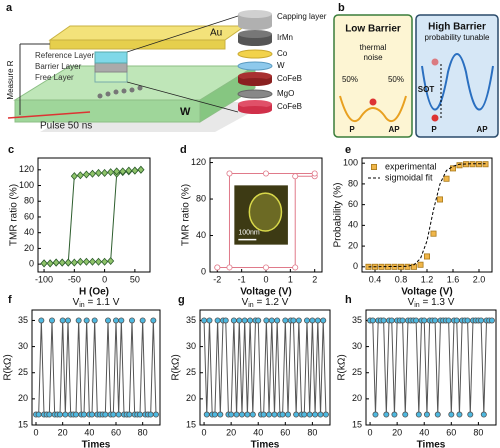  I want to click on x-tick-label: 1.6, so click(453, 279).